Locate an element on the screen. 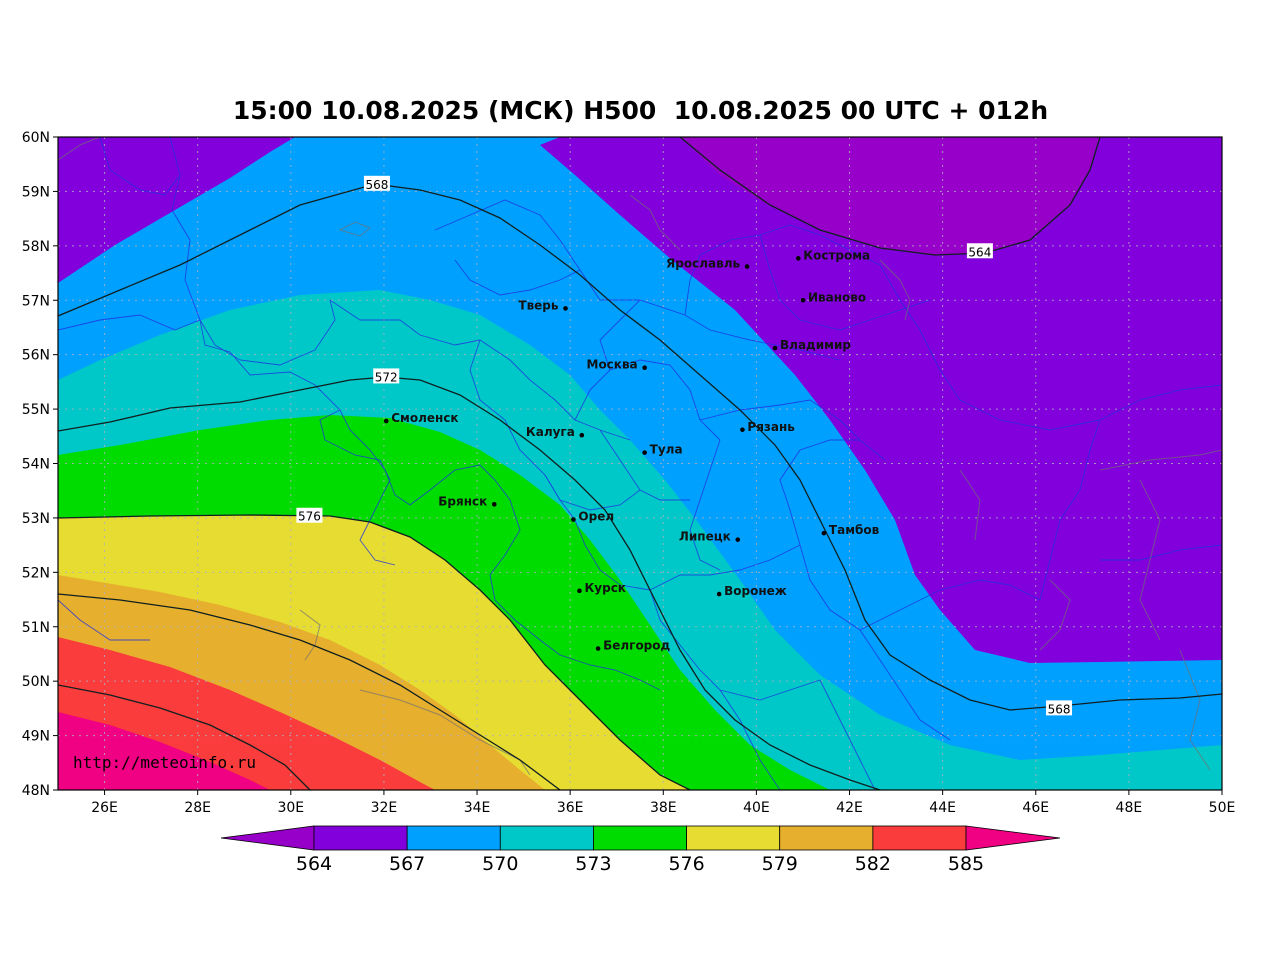 Image resolution: width=1281 pixels, height=963 pixels. colorbar-label: 564 is located at coordinates (314, 864).